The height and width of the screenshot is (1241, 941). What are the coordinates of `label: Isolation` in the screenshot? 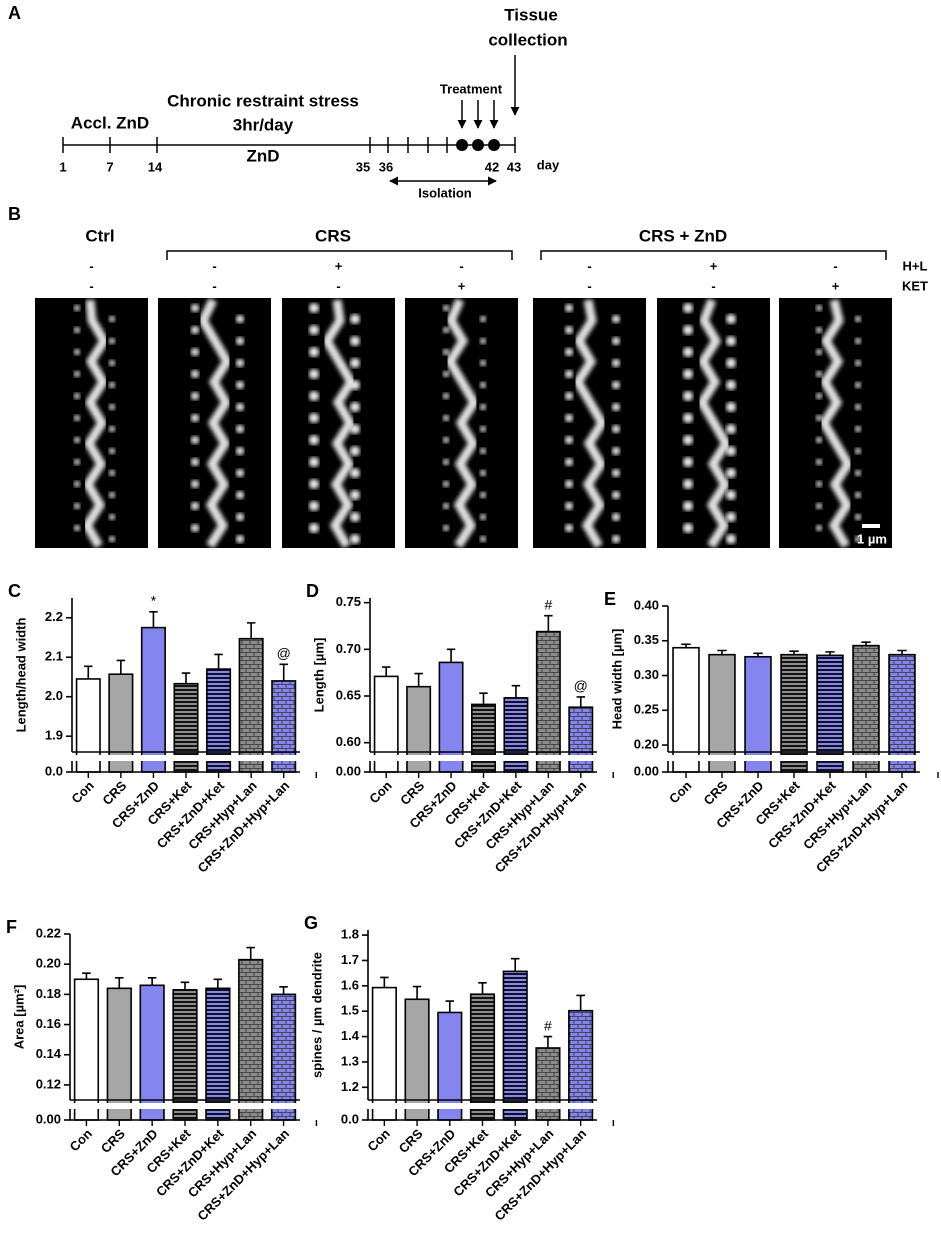 It's located at (445, 192).